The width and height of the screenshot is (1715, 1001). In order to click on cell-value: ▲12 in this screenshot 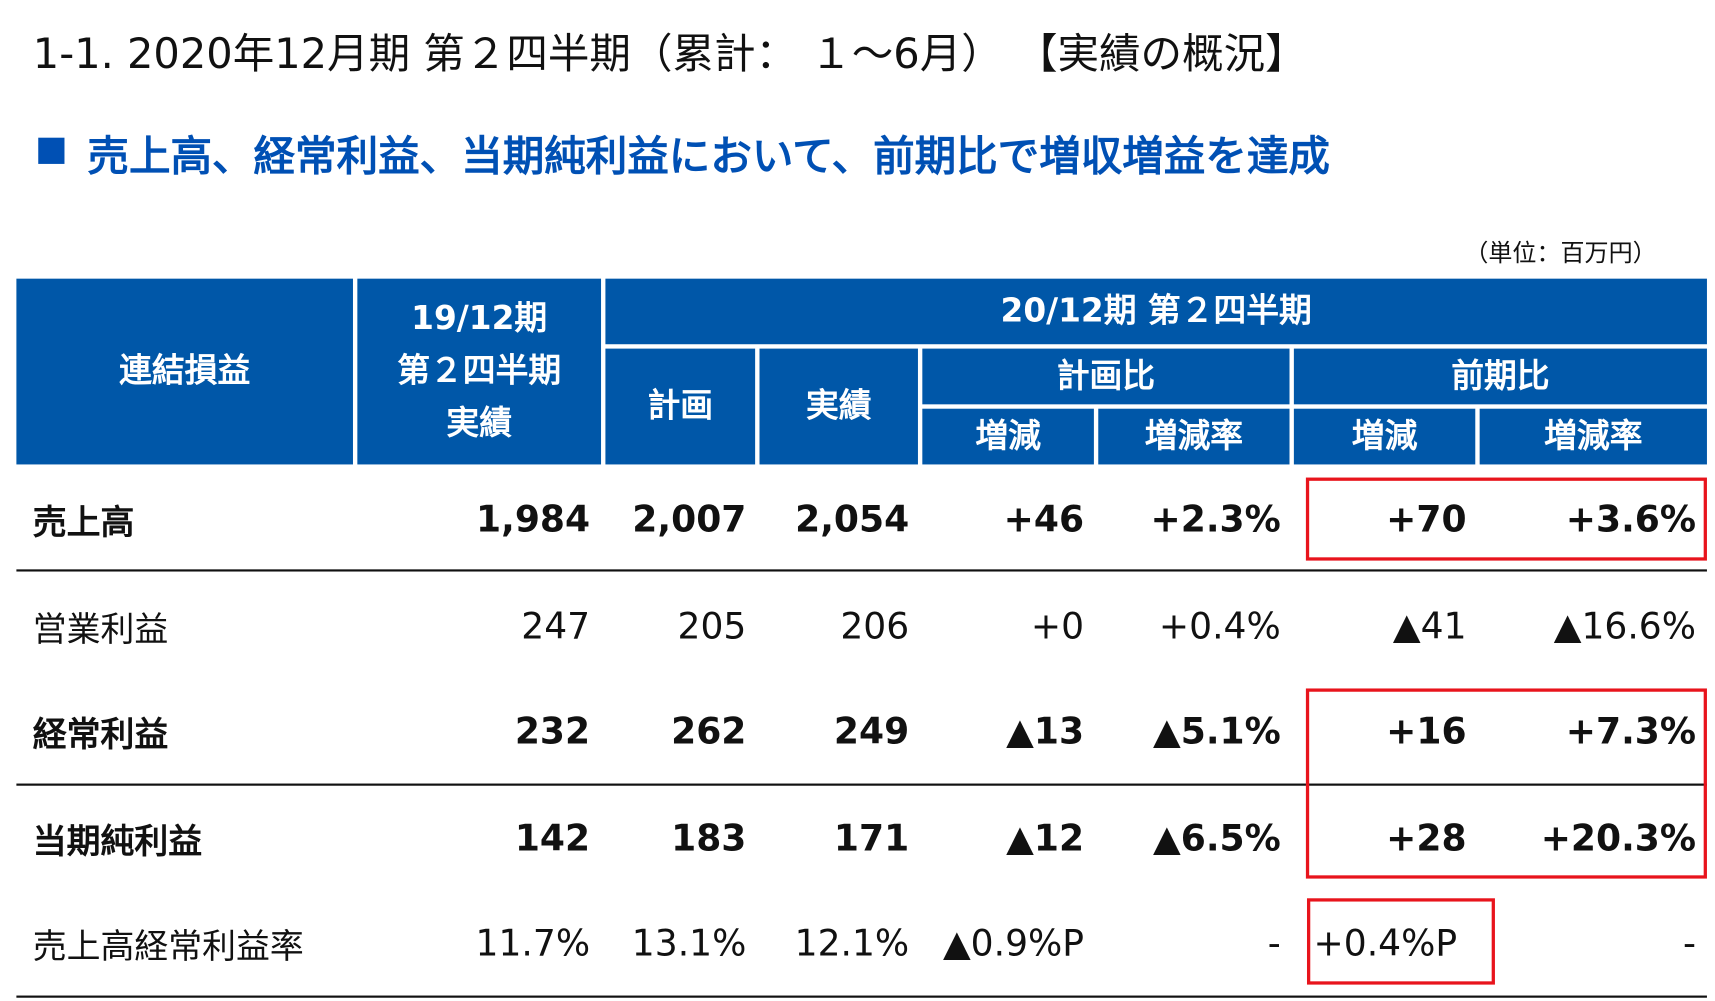, I will do `click(1045, 838)`.